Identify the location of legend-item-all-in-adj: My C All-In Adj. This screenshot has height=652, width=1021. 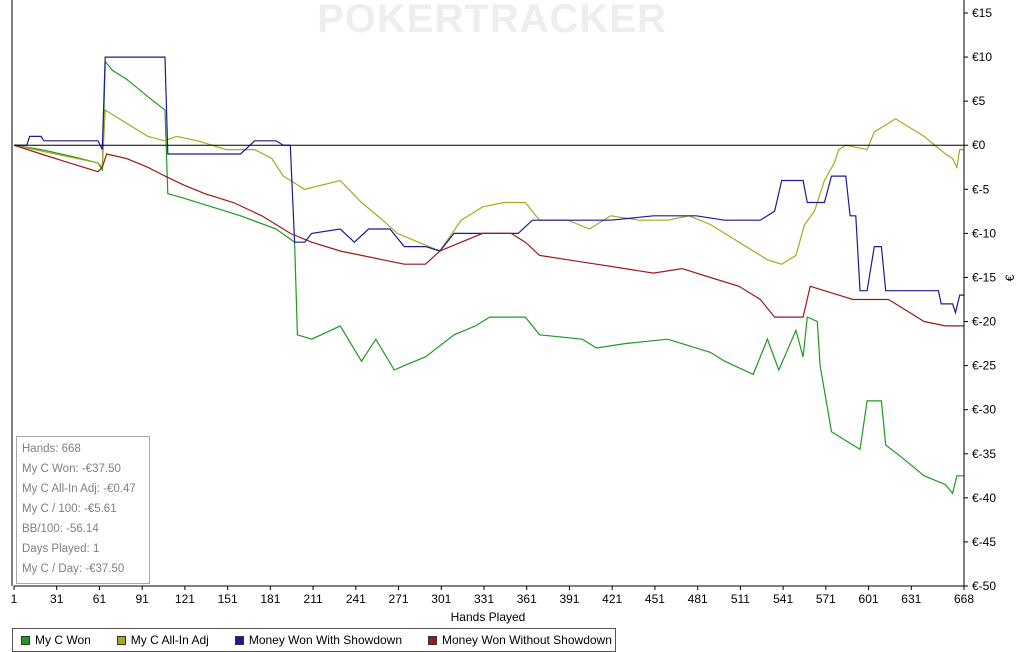
(162, 640).